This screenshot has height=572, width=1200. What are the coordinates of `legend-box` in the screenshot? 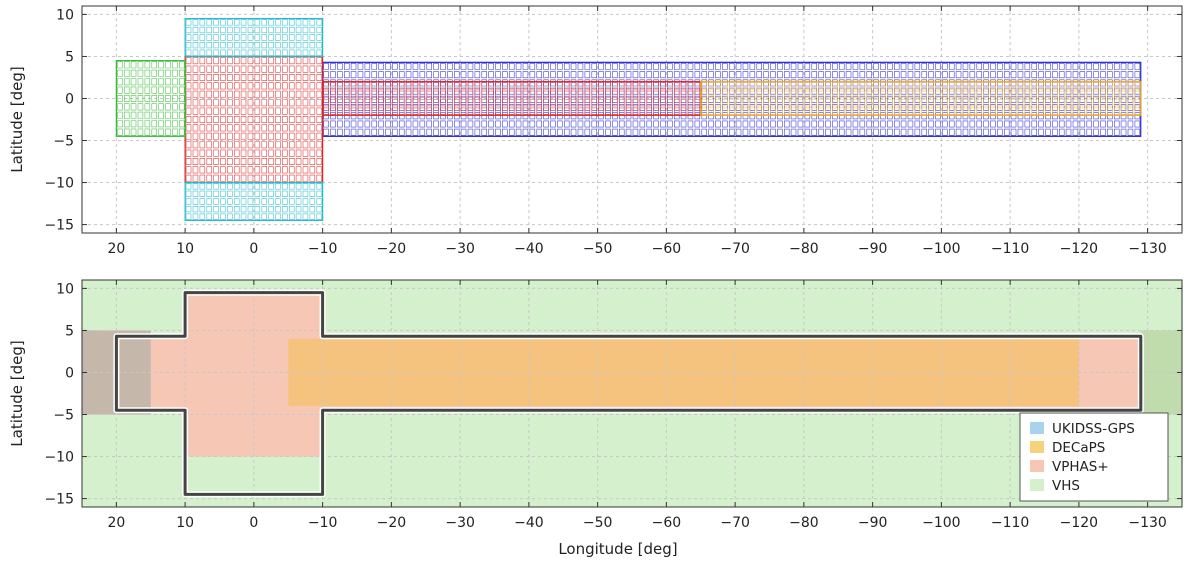 It's located at (1094, 457).